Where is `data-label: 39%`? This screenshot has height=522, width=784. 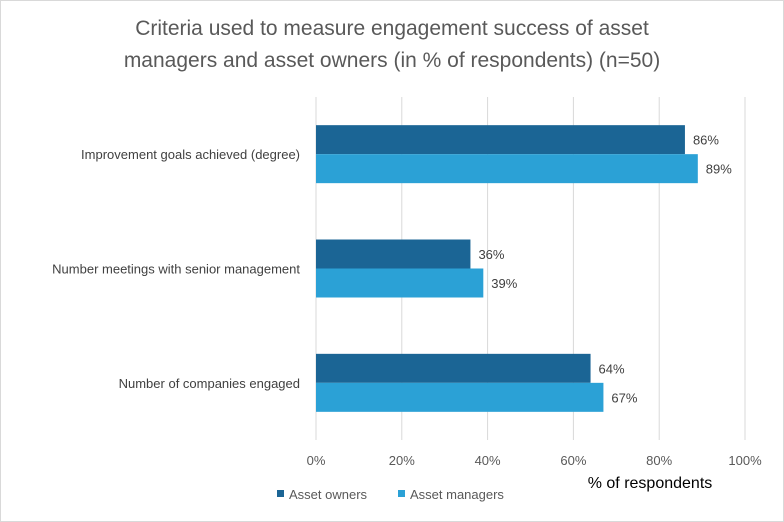
data-label: 39% is located at coordinates (504, 283).